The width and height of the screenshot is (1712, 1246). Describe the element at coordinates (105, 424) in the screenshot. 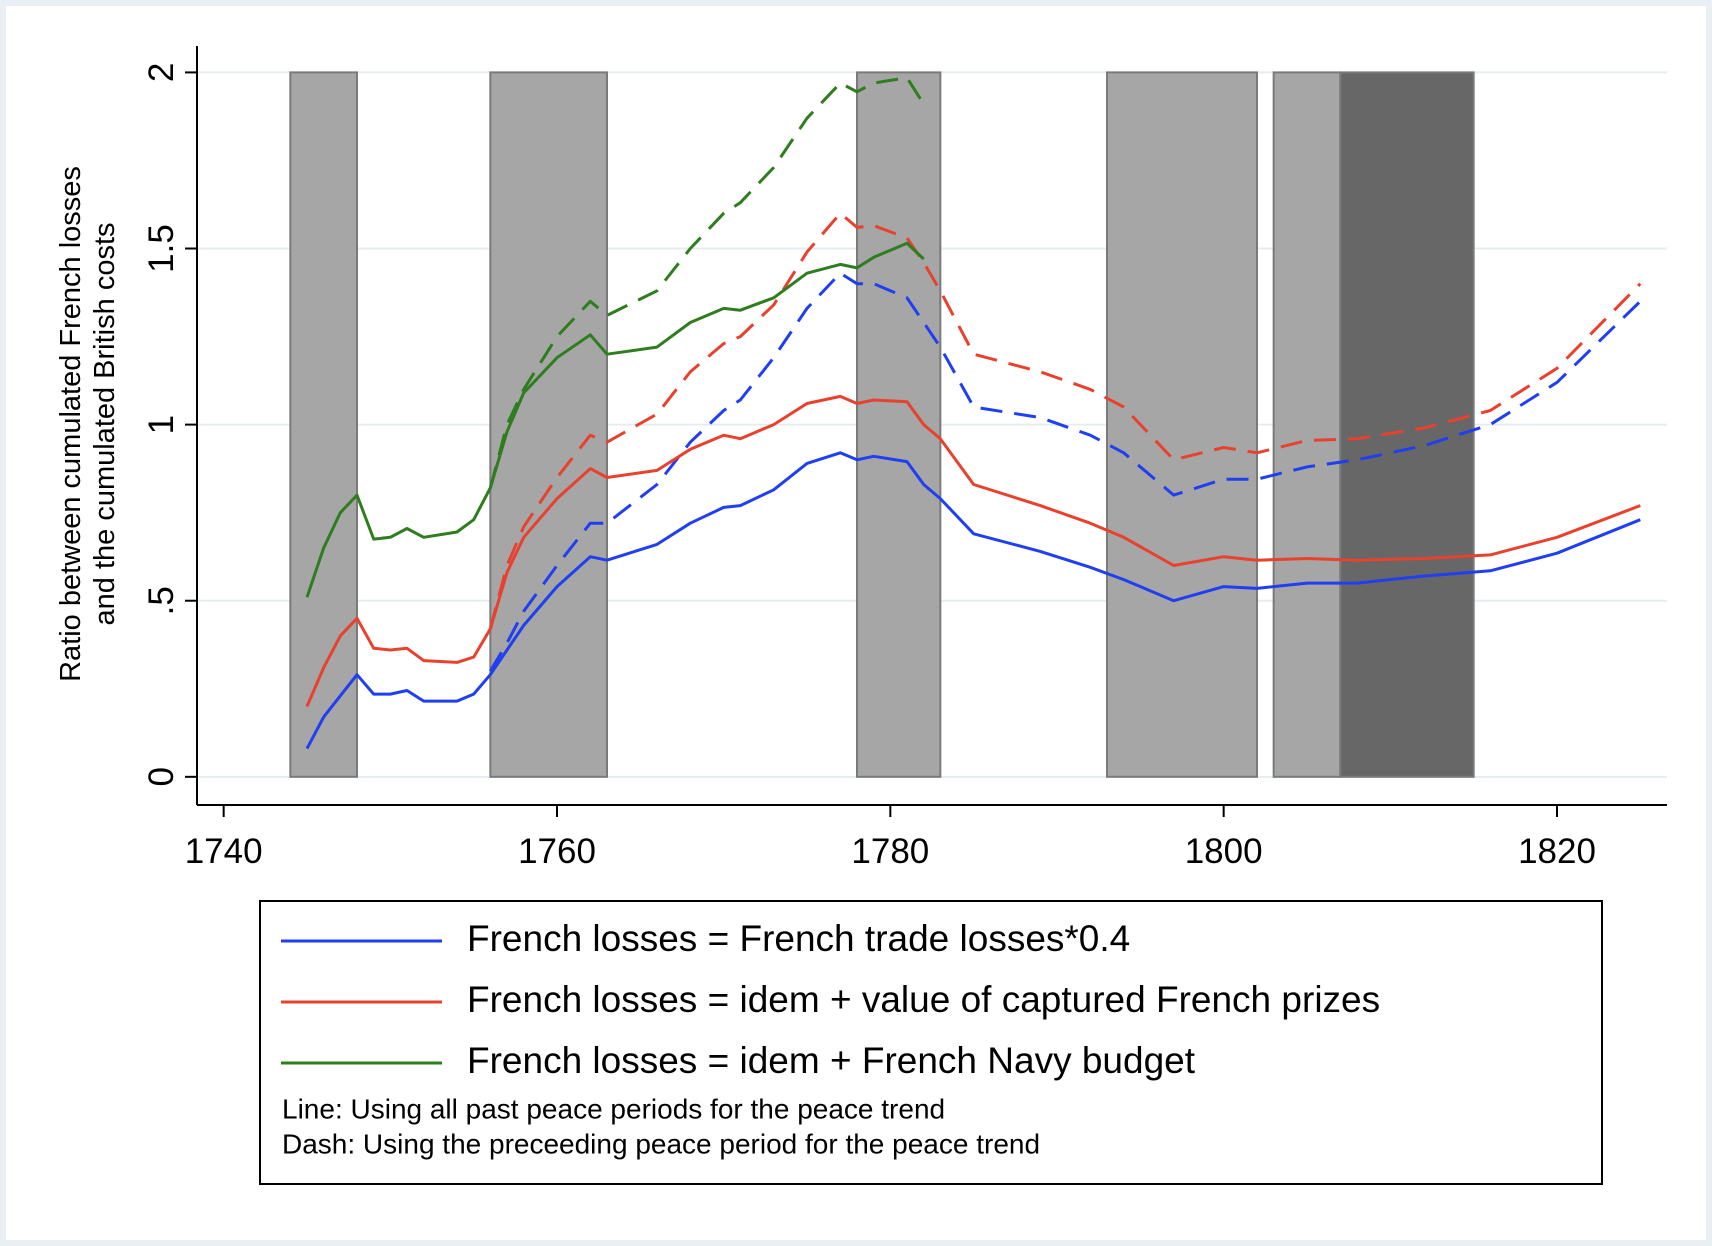

I see `y-axis-title: and the cumulated British costs` at that location.